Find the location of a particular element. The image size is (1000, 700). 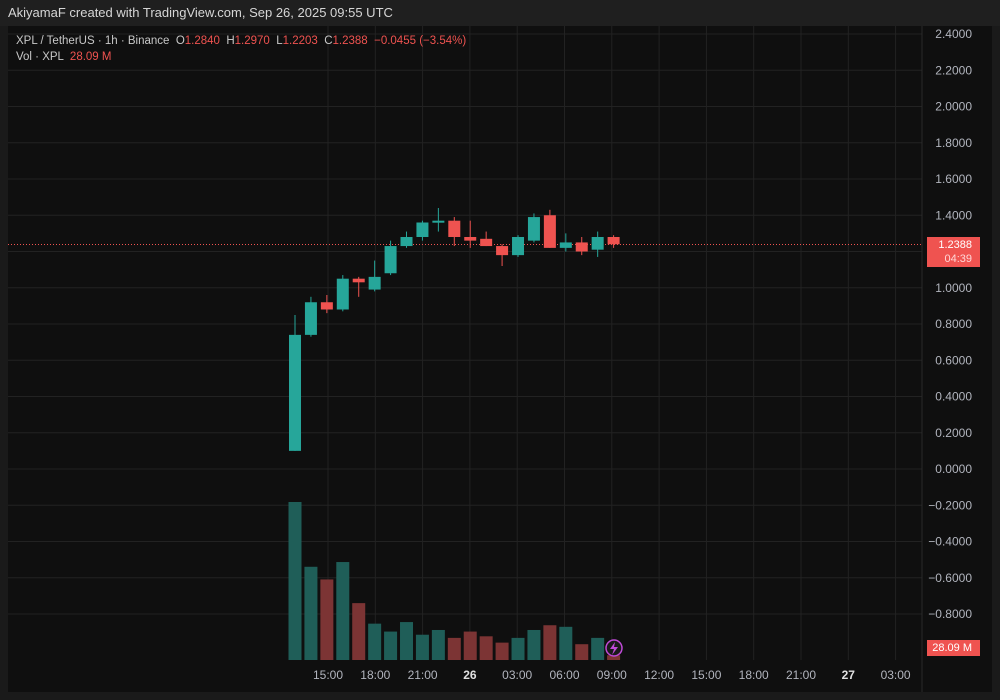

y-tick-label: −0.4000 is located at coordinates (950, 542).